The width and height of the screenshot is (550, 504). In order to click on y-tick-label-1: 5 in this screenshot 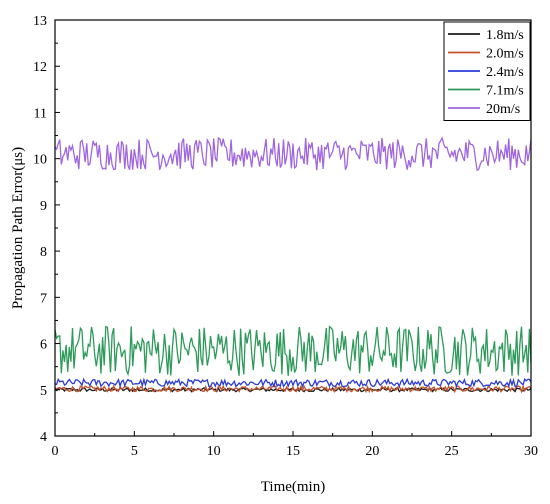, I will do `click(43, 391)`.